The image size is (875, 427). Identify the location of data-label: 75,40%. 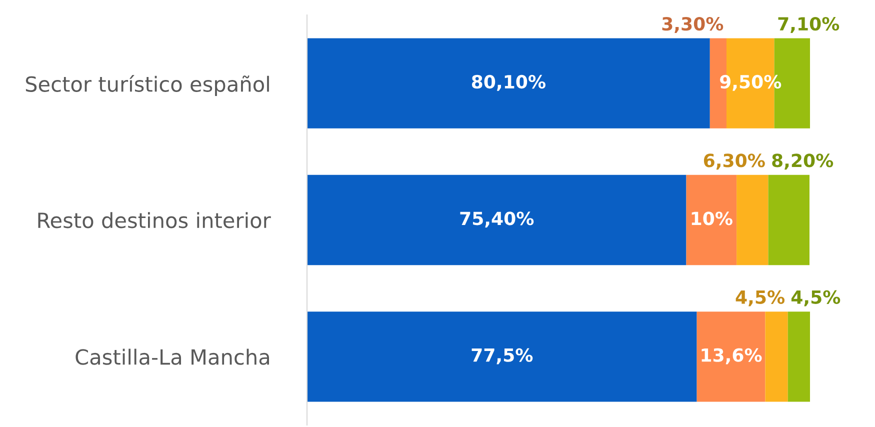
(497, 220).